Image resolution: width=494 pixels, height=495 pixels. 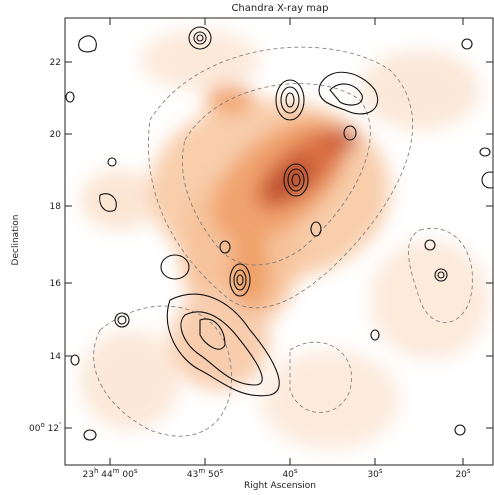 What do you see at coordinates (105, 475) in the screenshot?
I see `tick-number: 44` at bounding box center [105, 475].